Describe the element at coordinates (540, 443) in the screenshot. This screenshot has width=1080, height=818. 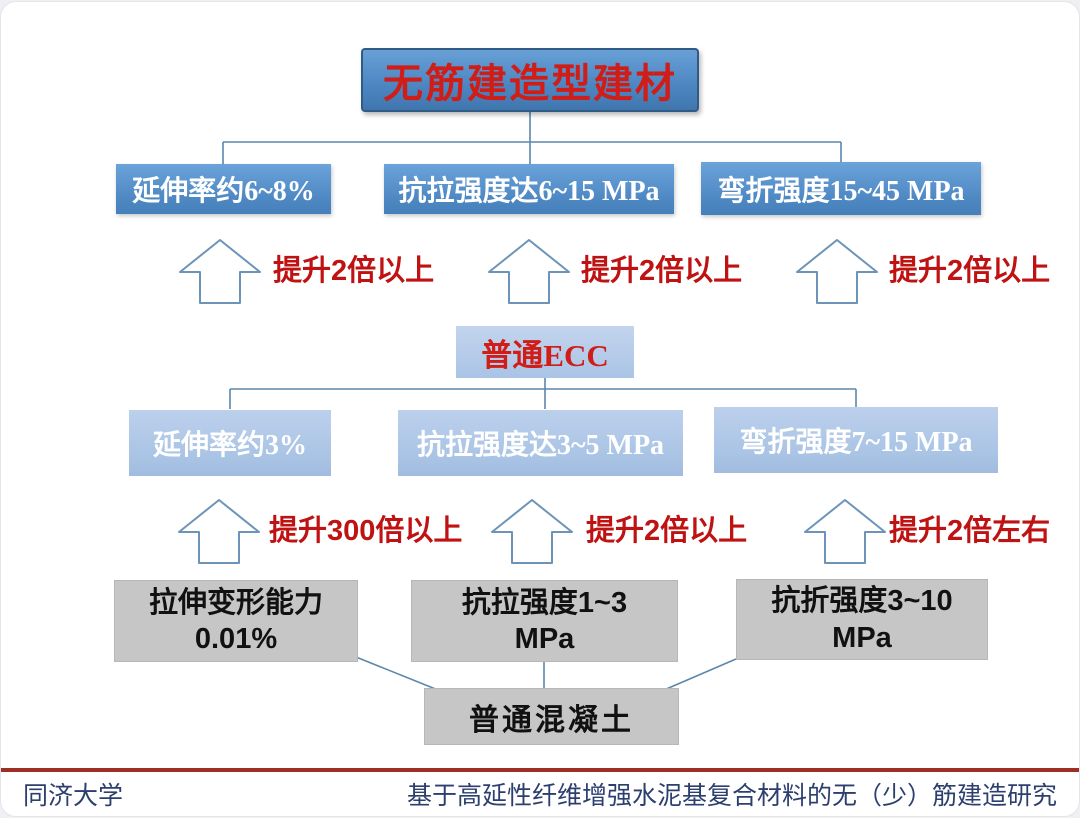
I see `material-box-tensile-mid: 抗拉强度达3~5 MPa` at that location.